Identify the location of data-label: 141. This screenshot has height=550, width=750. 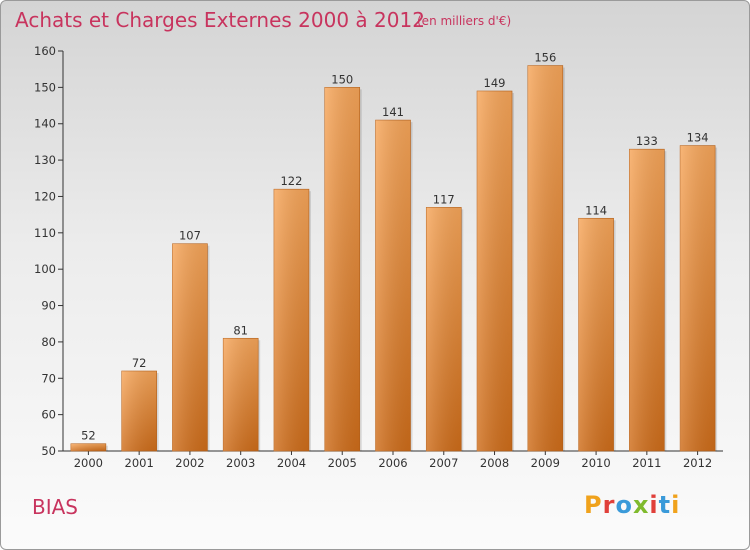
(393, 112).